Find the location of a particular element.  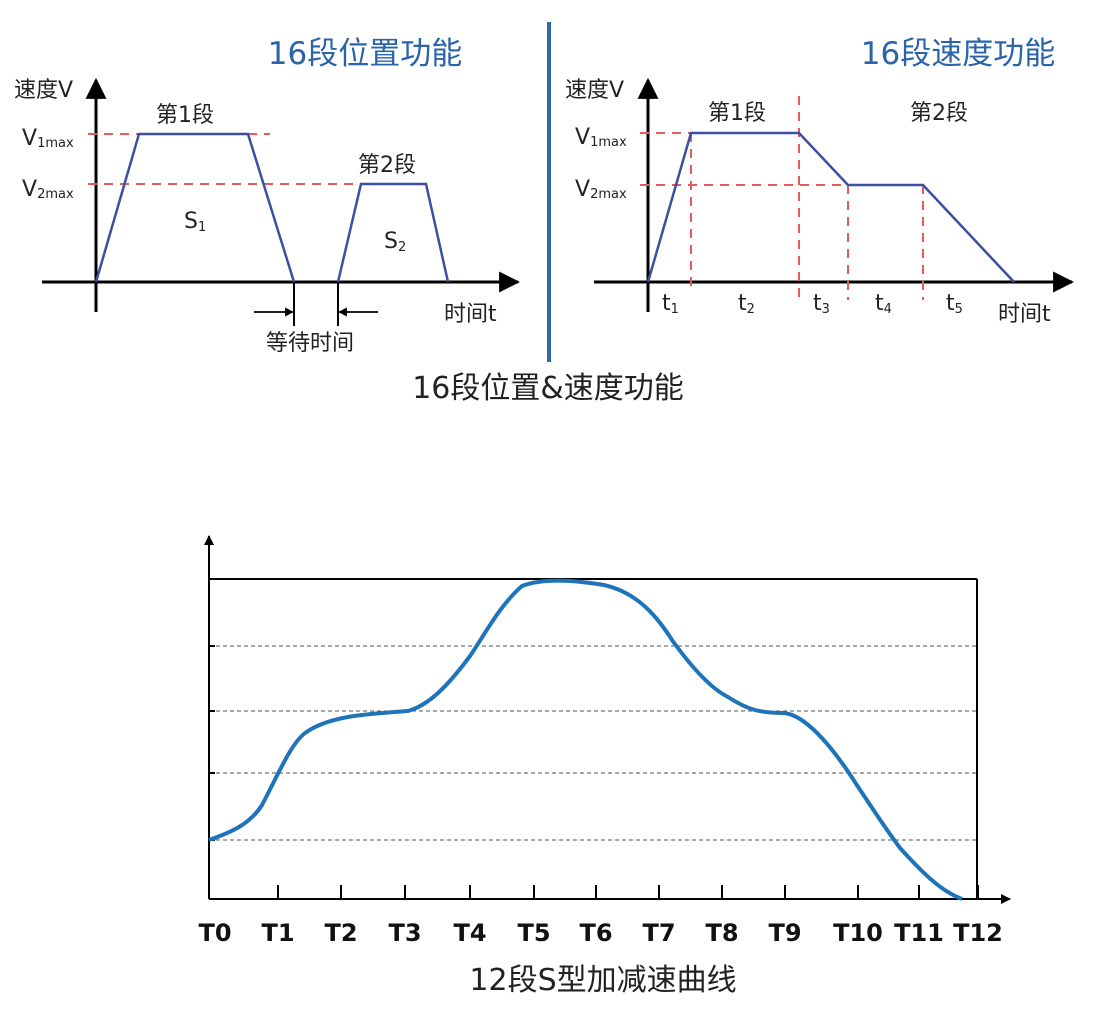

x-tick-label: T8 is located at coordinates (721, 933).